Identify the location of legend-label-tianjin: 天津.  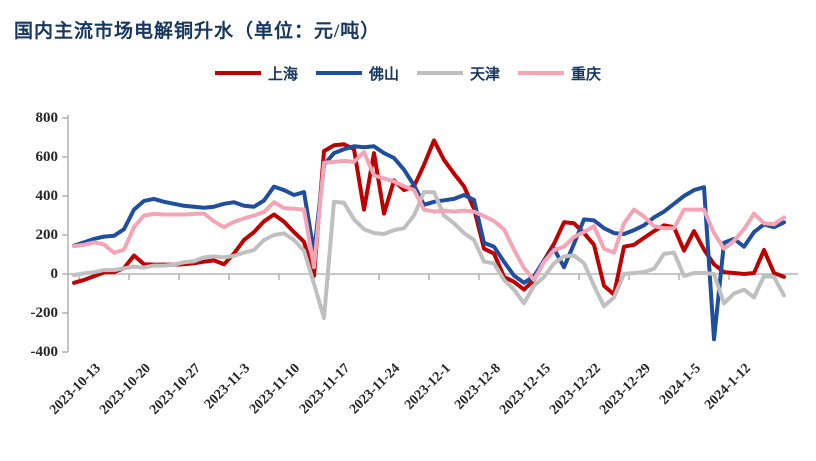
(485, 74).